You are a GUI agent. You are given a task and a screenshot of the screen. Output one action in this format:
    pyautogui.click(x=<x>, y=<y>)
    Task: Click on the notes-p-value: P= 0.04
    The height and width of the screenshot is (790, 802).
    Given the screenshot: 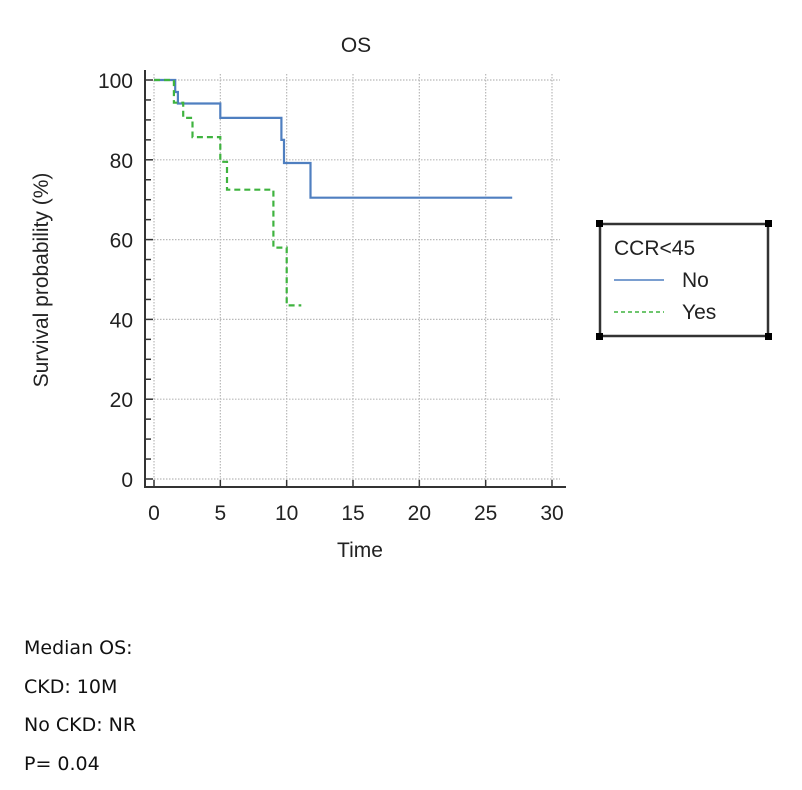 What is the action you would take?
    pyautogui.click(x=62, y=763)
    